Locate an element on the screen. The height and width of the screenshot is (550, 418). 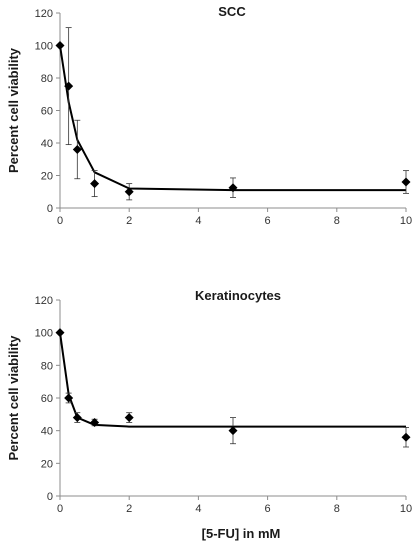
chart-title: SCC is located at coordinates (232, 11).